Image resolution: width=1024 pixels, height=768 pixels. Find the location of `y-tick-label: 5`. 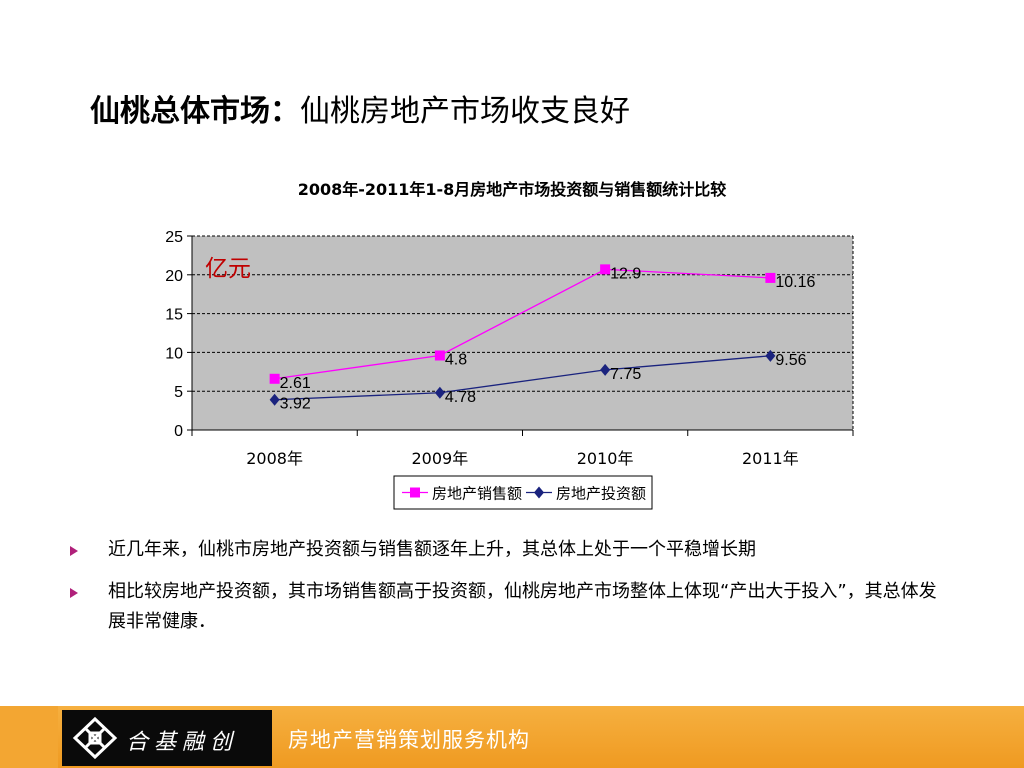

y-tick-label: 5 is located at coordinates (178, 392).